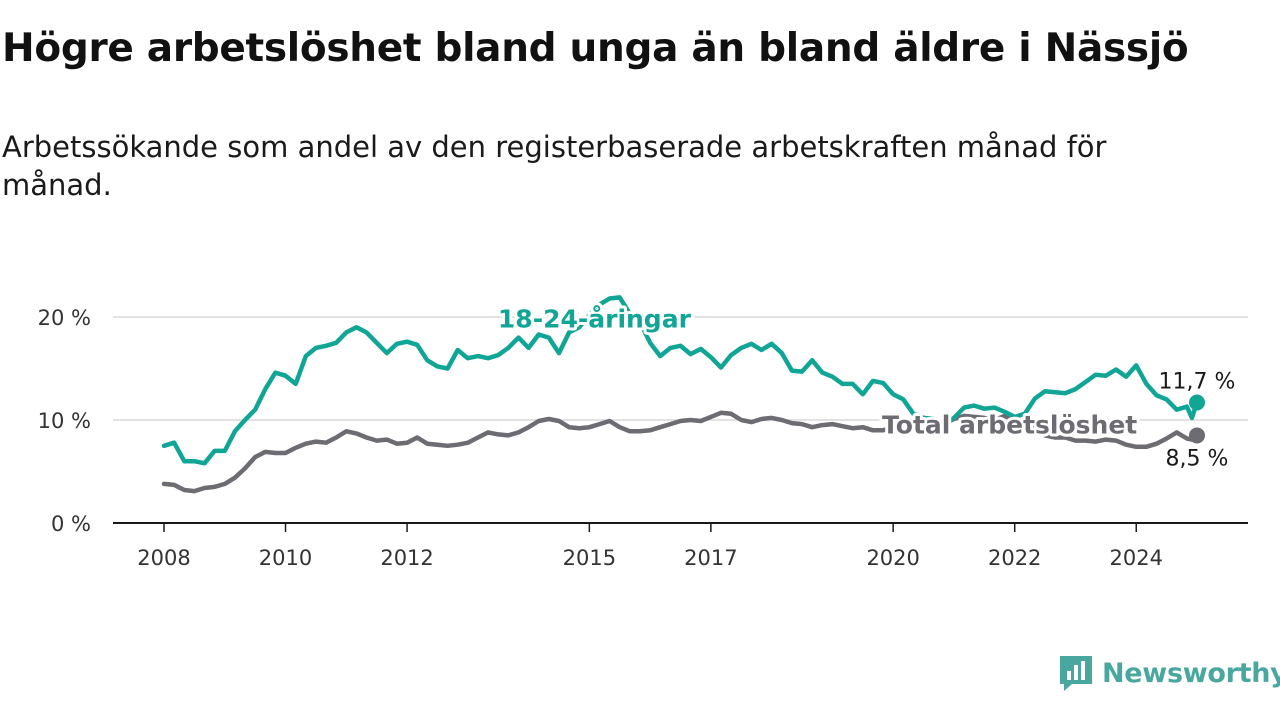 Image resolution: width=1280 pixels, height=720 pixels. I want to click on x-tick-label: 2017, so click(710, 558).